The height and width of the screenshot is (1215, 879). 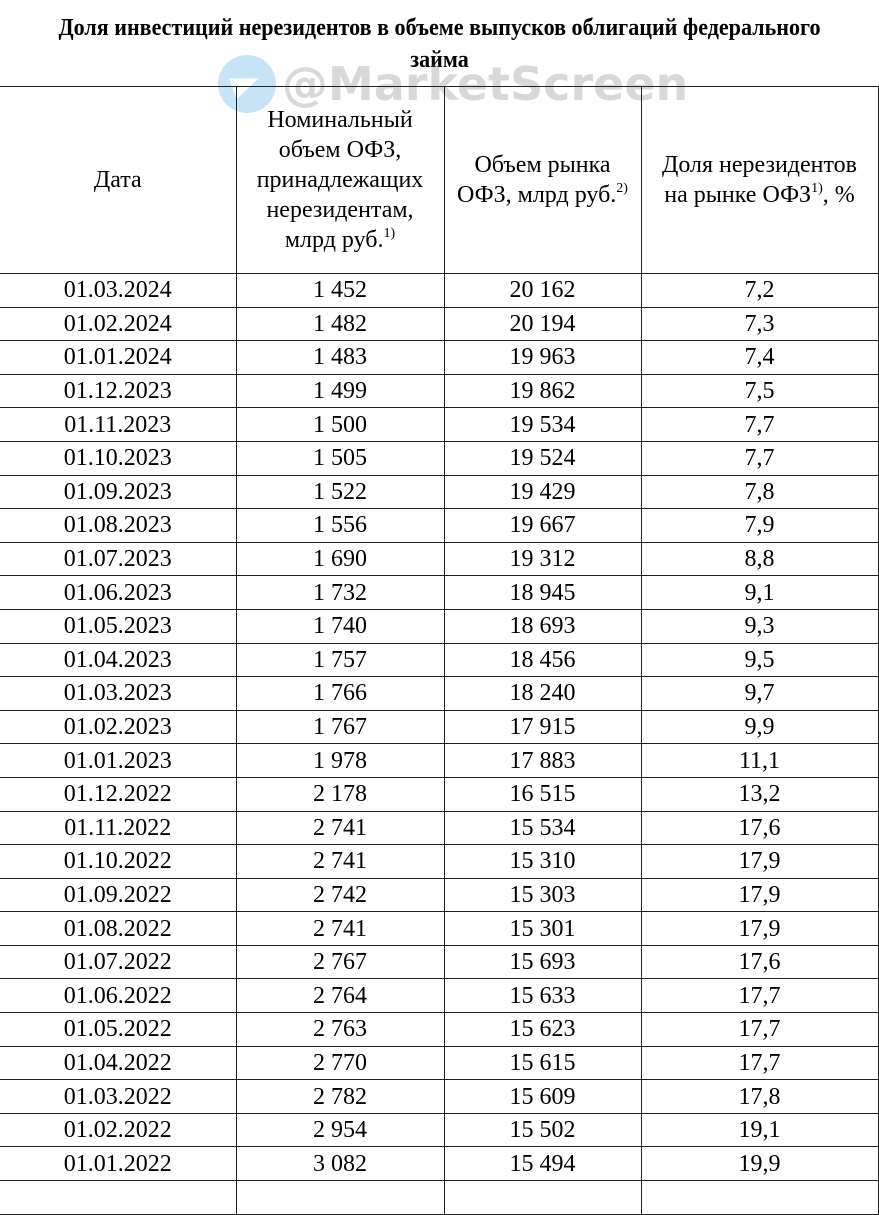 What do you see at coordinates (542, 928) in the screenshot?
I see `cell-market-volume: 15 301` at bounding box center [542, 928].